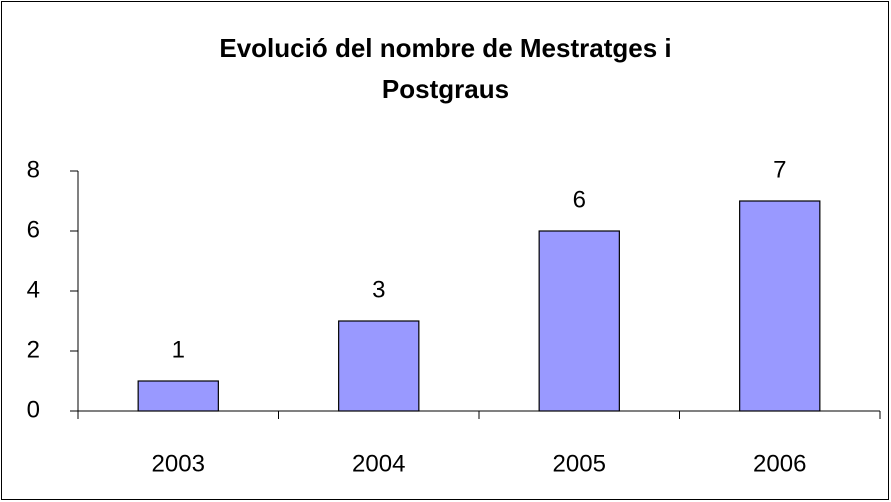 Image resolution: width=891 pixels, height=502 pixels. I want to click on data-label: 3, so click(378, 289).